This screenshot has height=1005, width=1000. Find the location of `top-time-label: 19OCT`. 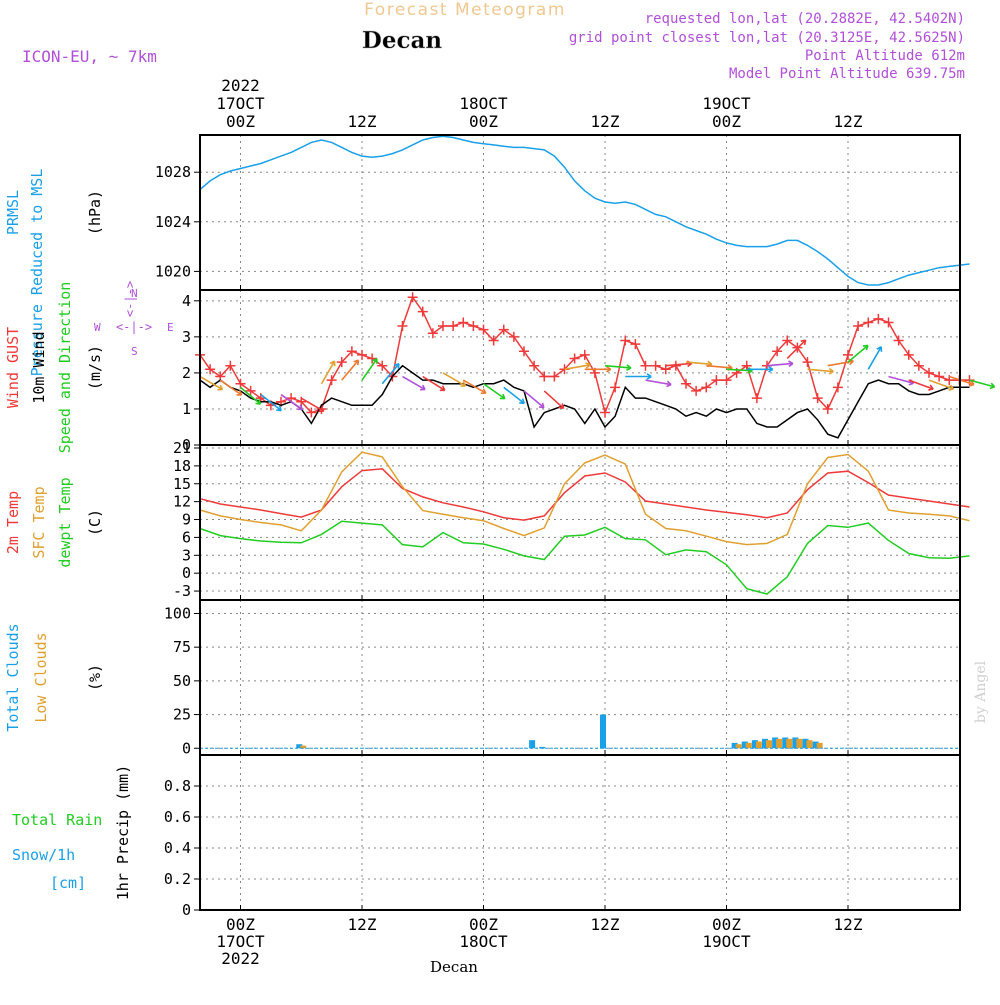

top-time-label: 19OCT is located at coordinates (726, 103).